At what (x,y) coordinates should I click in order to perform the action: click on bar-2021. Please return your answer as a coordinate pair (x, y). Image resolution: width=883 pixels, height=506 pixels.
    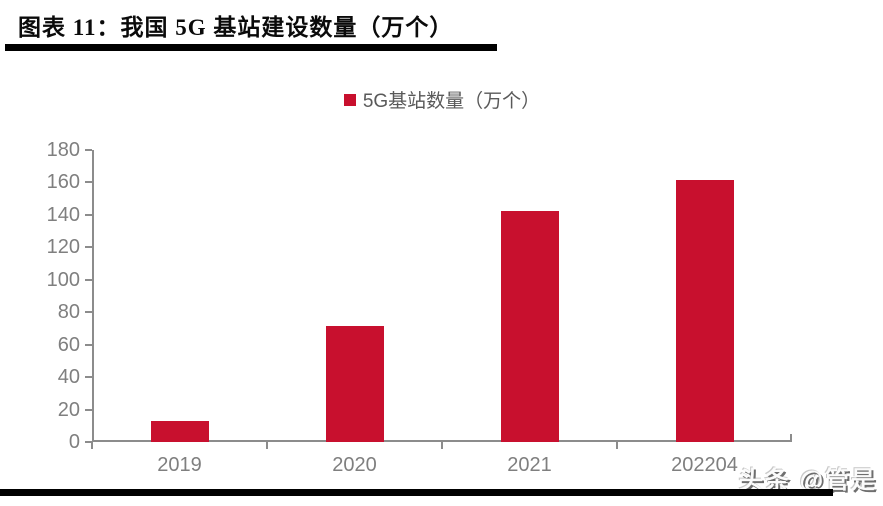
    Looking at the image, I should click on (529, 326).